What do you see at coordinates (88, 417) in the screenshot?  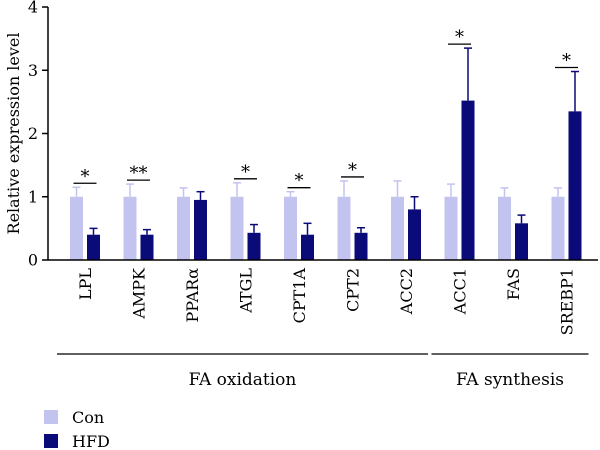 I see `legend-label-con: Con` at bounding box center [88, 417].